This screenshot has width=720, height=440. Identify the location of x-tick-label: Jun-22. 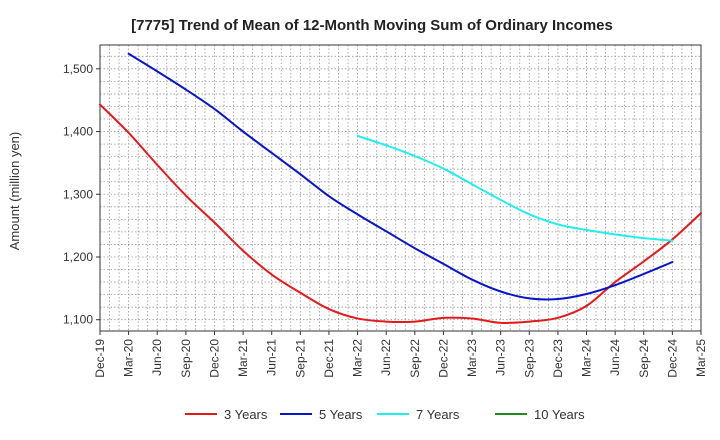
(386, 357).